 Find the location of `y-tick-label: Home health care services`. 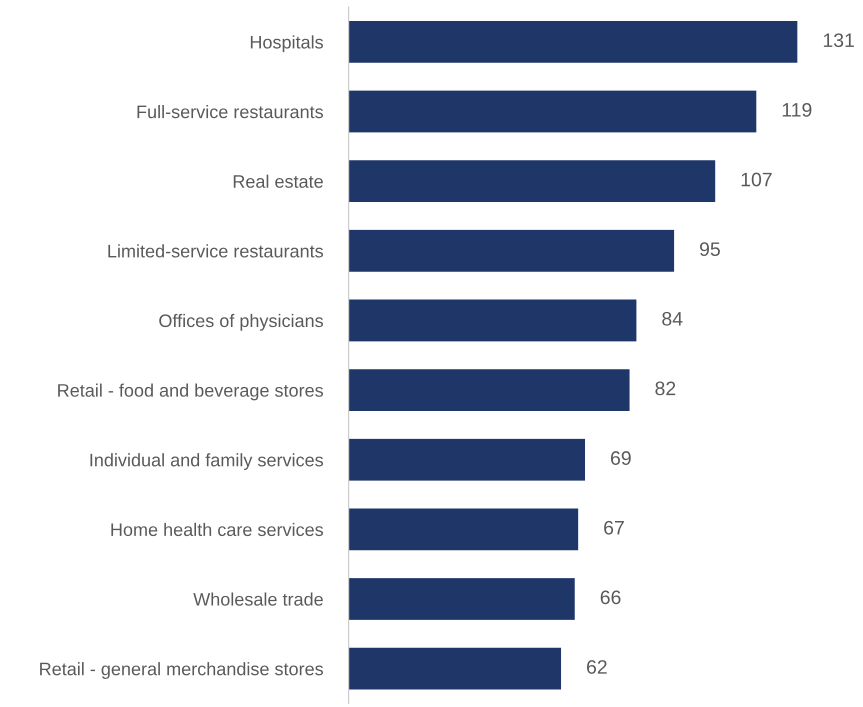

y-tick-label: Home health care services is located at coordinates (217, 529).